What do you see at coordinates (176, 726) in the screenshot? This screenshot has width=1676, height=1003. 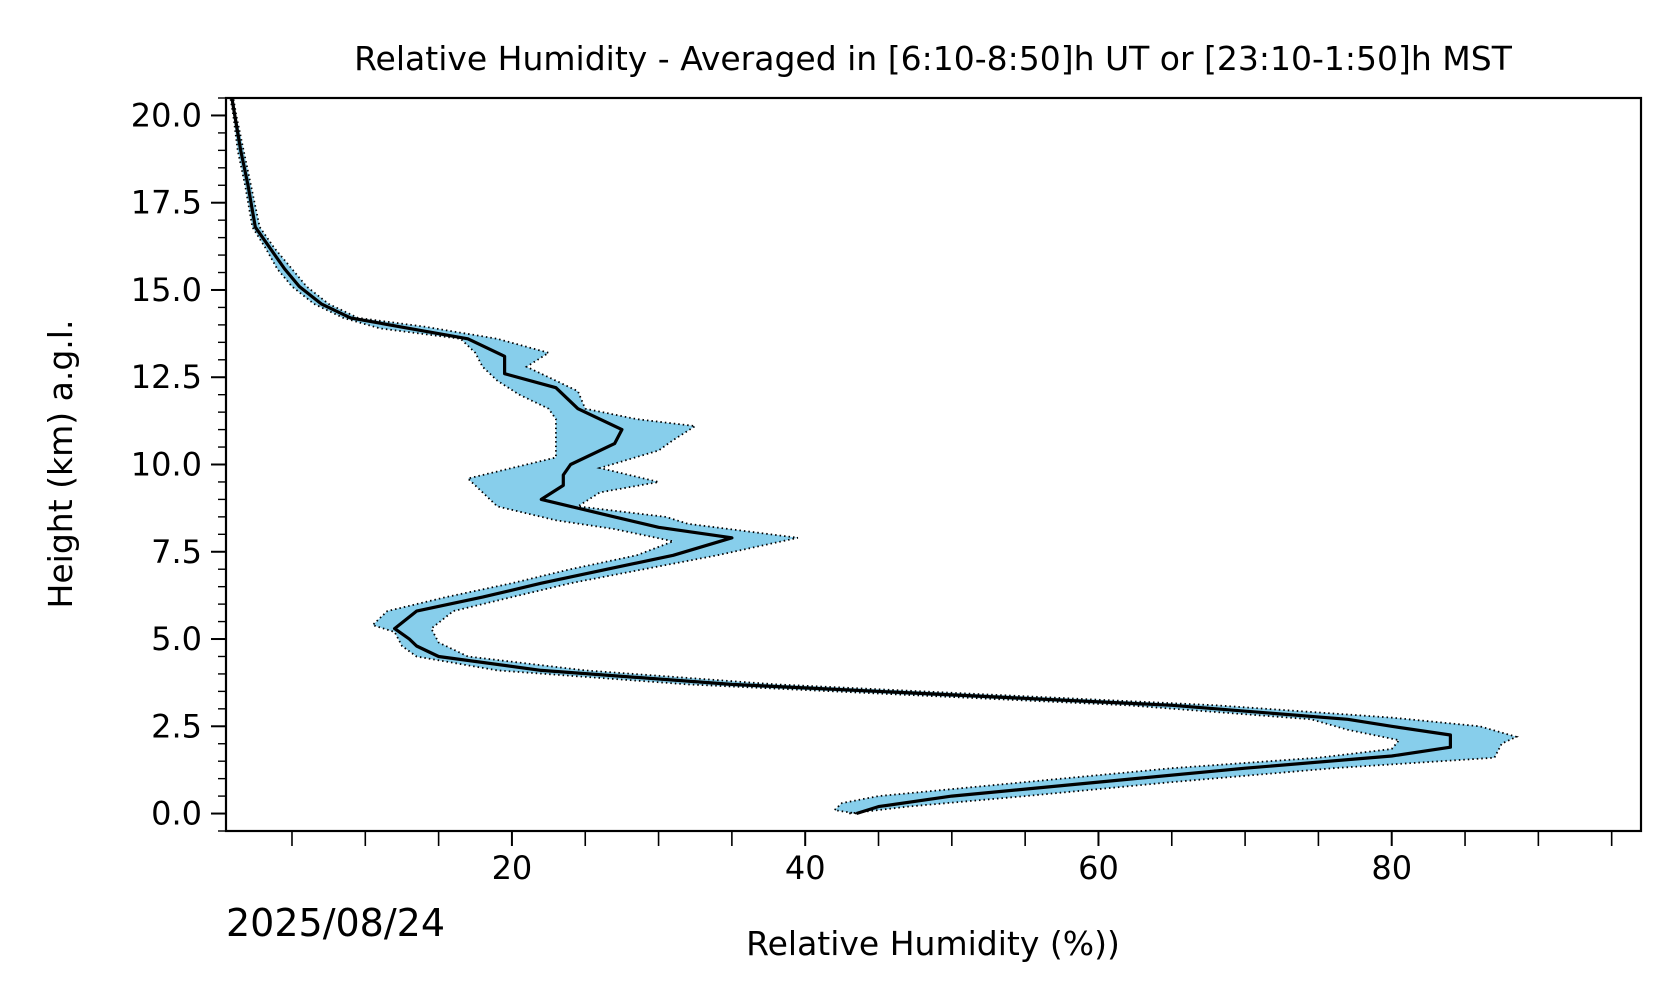 I see `y-tick-label: 2.5` at bounding box center [176, 726].